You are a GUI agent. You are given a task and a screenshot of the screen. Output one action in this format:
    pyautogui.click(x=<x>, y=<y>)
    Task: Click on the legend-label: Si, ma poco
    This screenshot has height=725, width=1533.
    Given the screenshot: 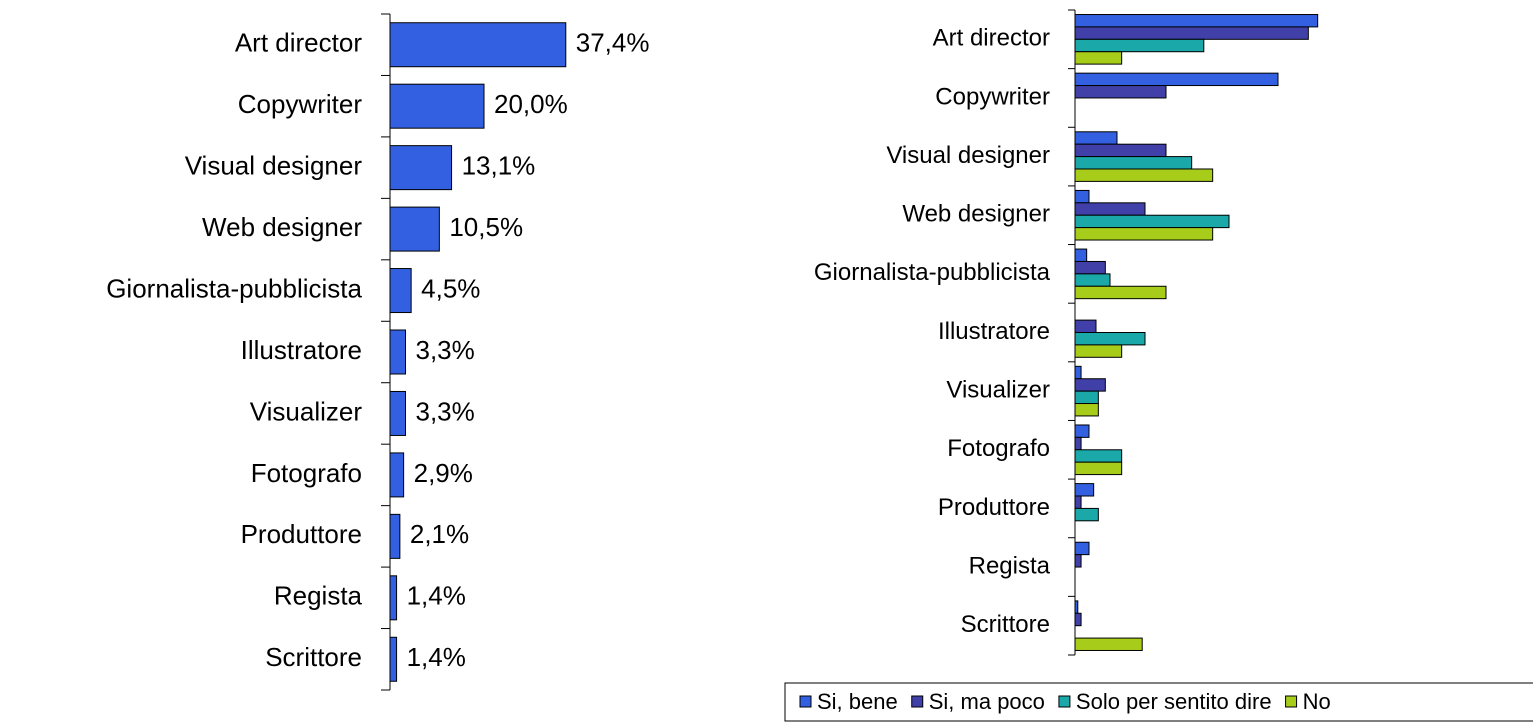 What is the action you would take?
    pyautogui.click(x=987, y=701)
    